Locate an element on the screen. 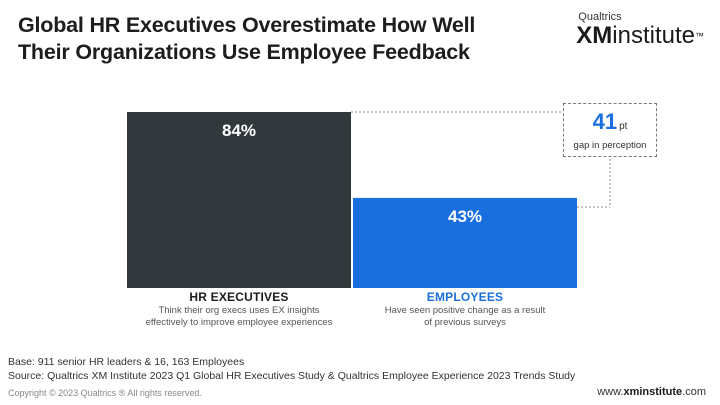 The width and height of the screenshot is (720, 405). bar-value-label-hr-executives: 84% is located at coordinates (239, 130).